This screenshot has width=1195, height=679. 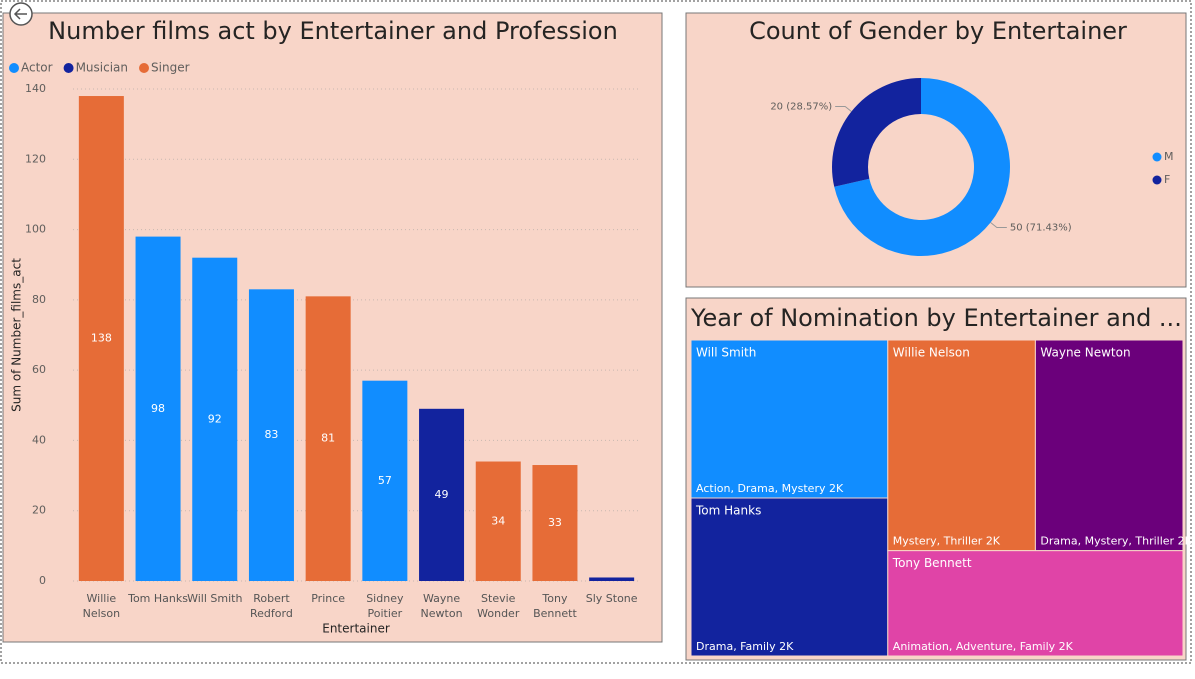 I want to click on chart-title: Count of Gender by Entertainer, so click(x=938, y=31).